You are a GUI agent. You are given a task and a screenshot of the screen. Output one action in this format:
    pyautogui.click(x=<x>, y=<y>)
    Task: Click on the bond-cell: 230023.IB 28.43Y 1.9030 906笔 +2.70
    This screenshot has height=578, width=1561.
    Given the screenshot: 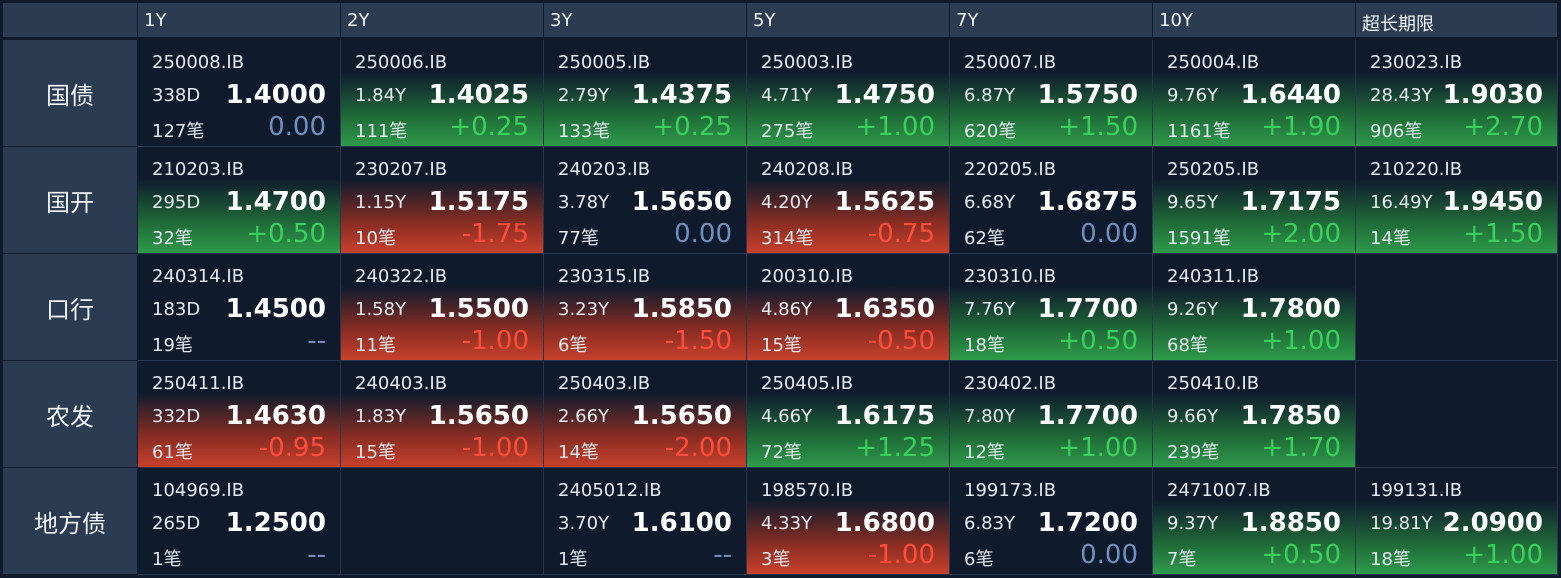 What is the action you would take?
    pyautogui.click(x=1457, y=93)
    